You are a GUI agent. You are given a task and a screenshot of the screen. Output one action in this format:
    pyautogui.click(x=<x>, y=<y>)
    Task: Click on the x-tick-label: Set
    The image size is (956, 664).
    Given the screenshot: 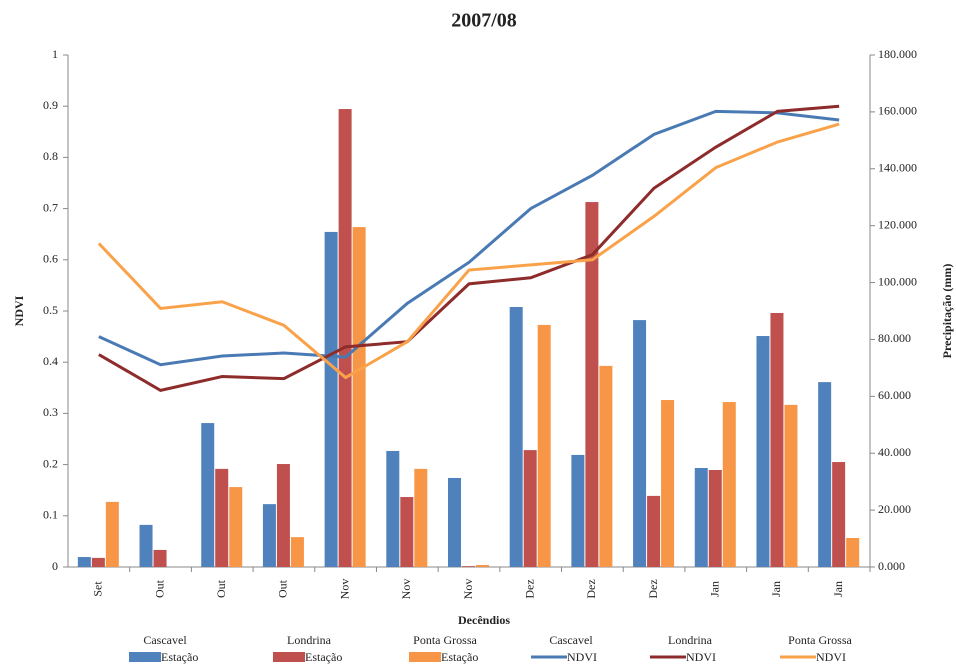 What is the action you would take?
    pyautogui.click(x=98, y=589)
    